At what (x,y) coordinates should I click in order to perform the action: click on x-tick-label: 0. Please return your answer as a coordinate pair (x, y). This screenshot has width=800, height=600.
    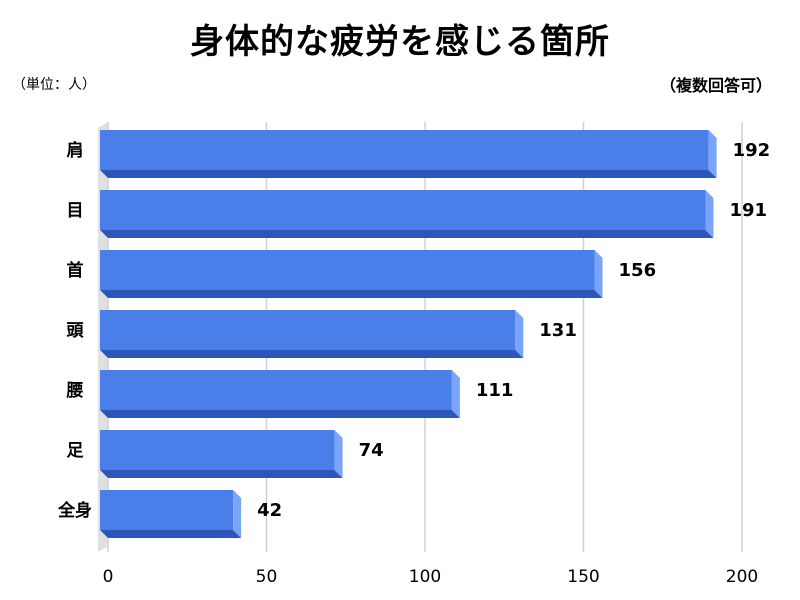
    Looking at the image, I should click on (108, 577).